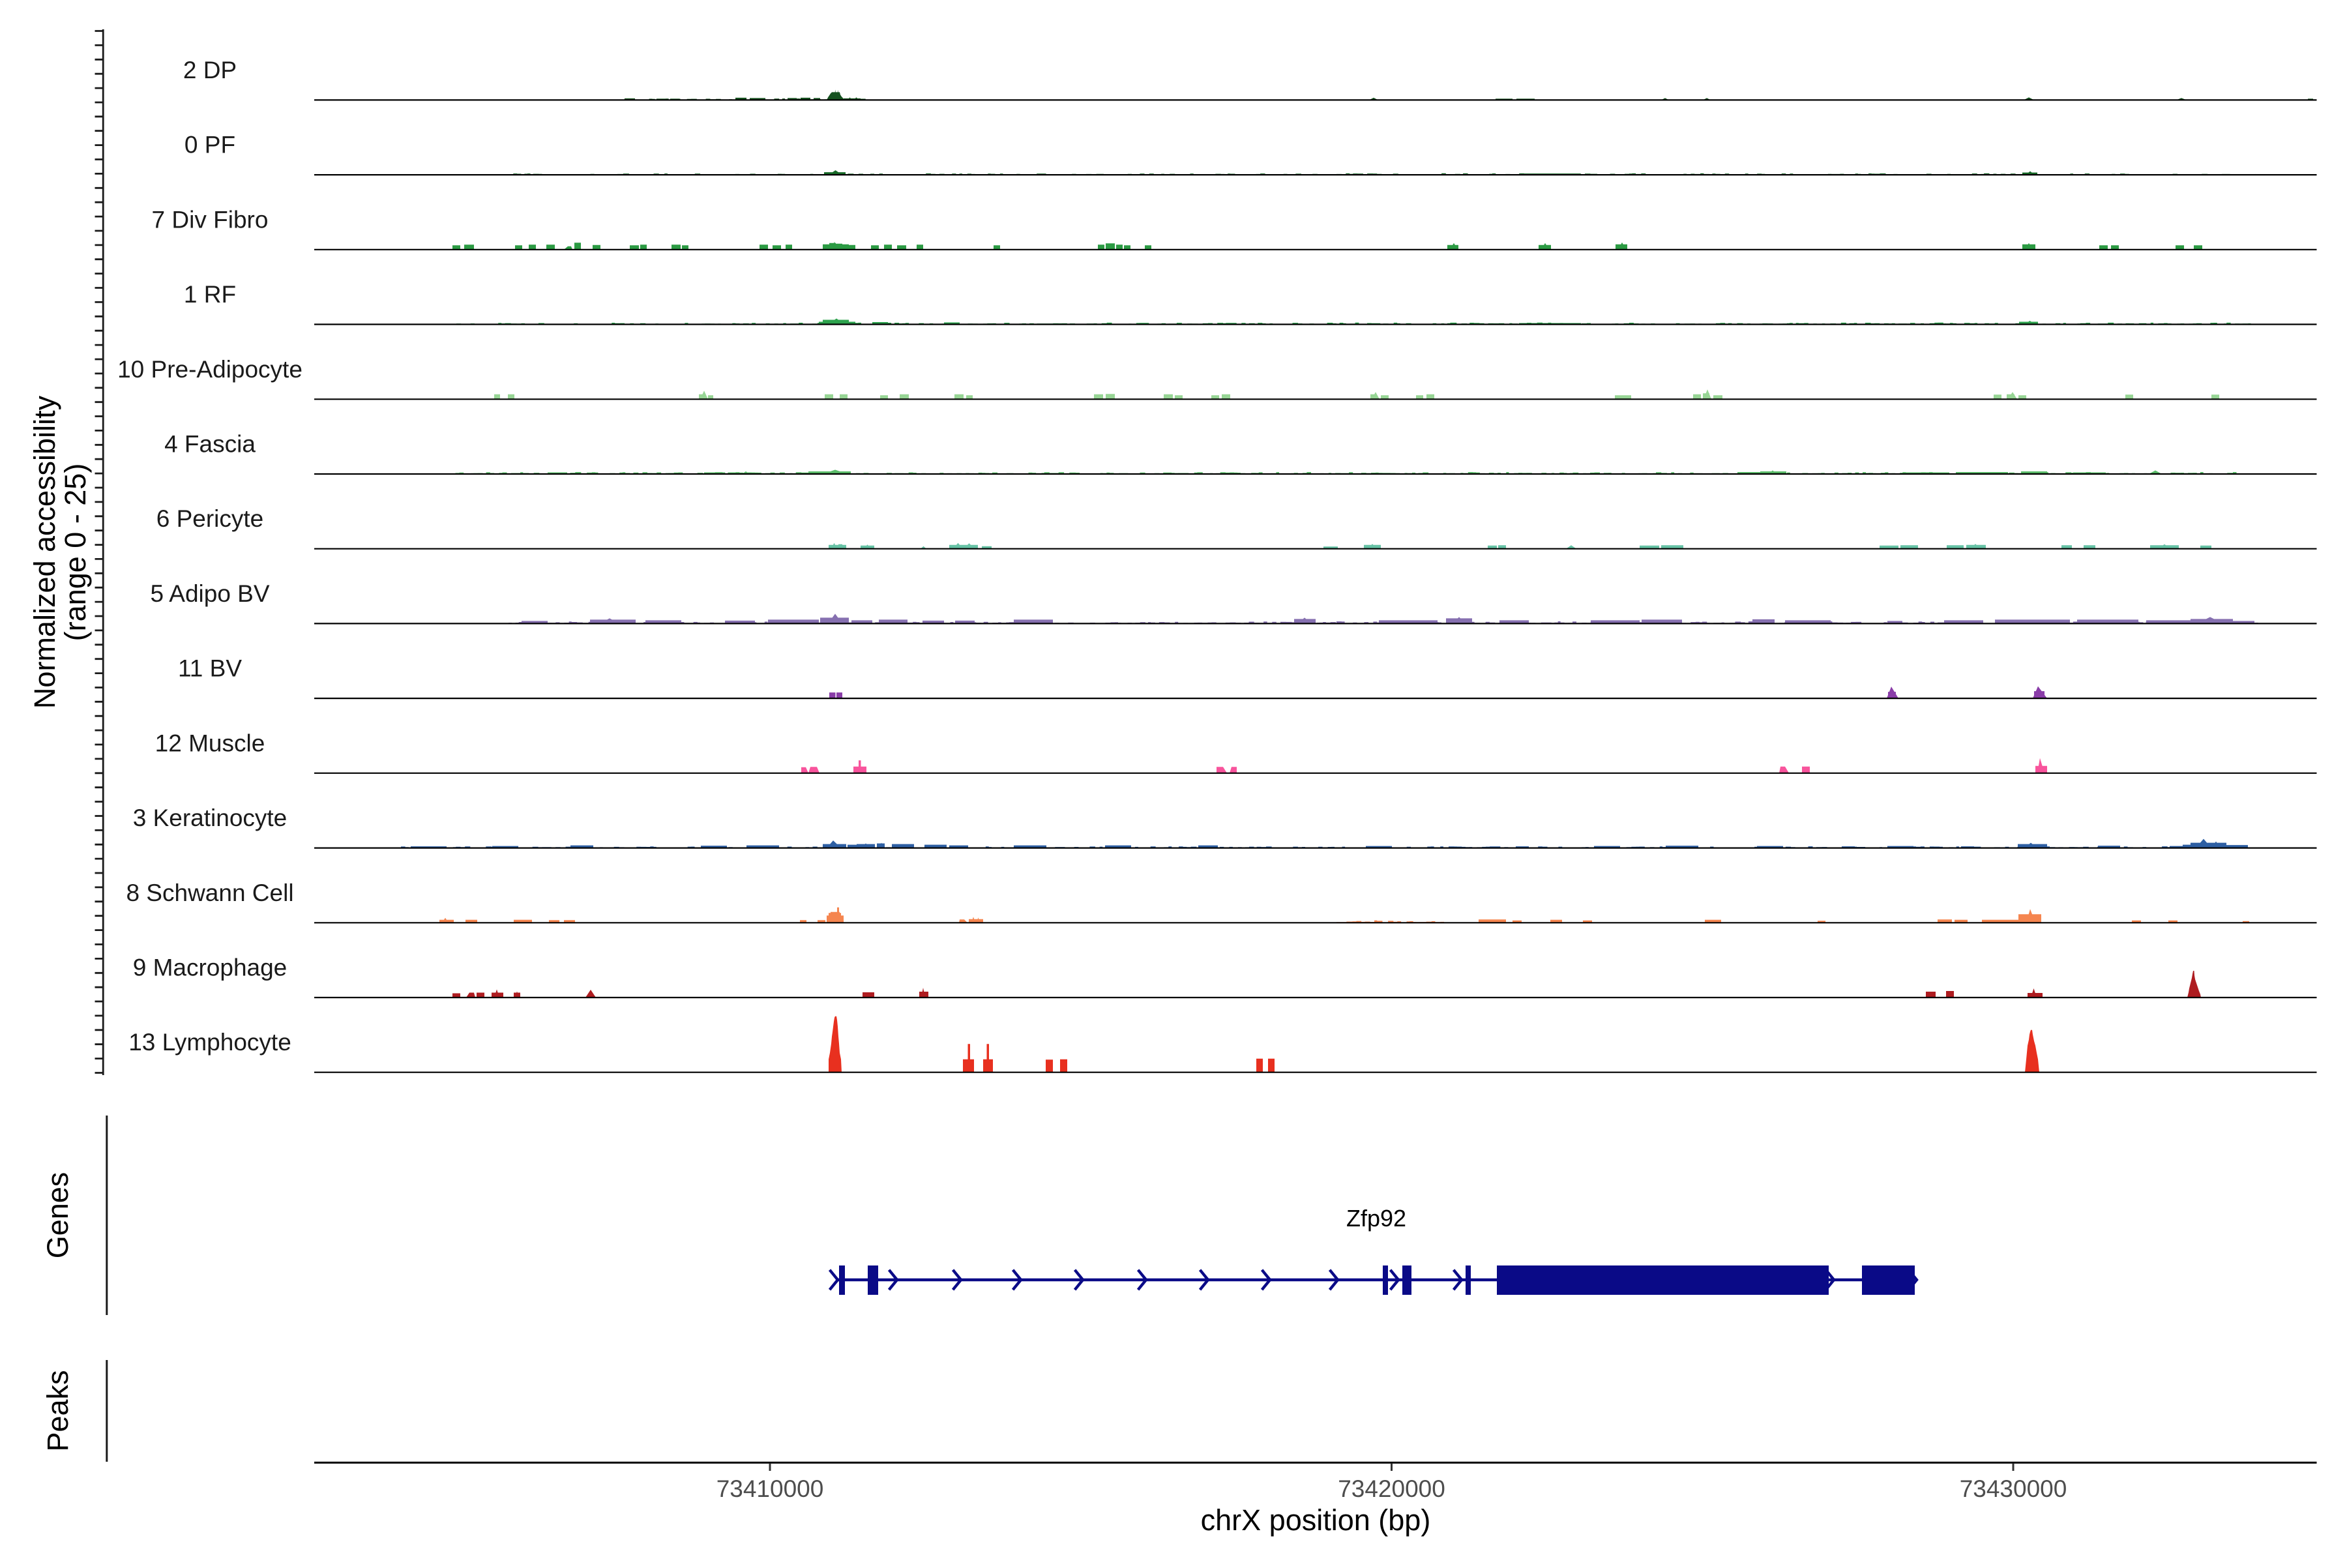 This screenshot has height=1568, width=2347. Describe the element at coordinates (210, 743) in the screenshot. I see `svg-text: 12 Muscle` at that location.